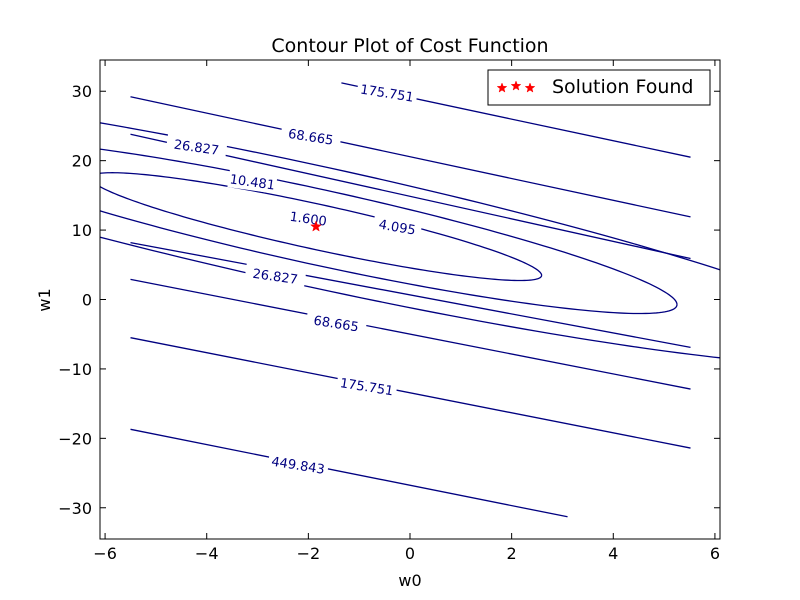  I want to click on contour-label-4.095: 4.095, so click(396, 227).